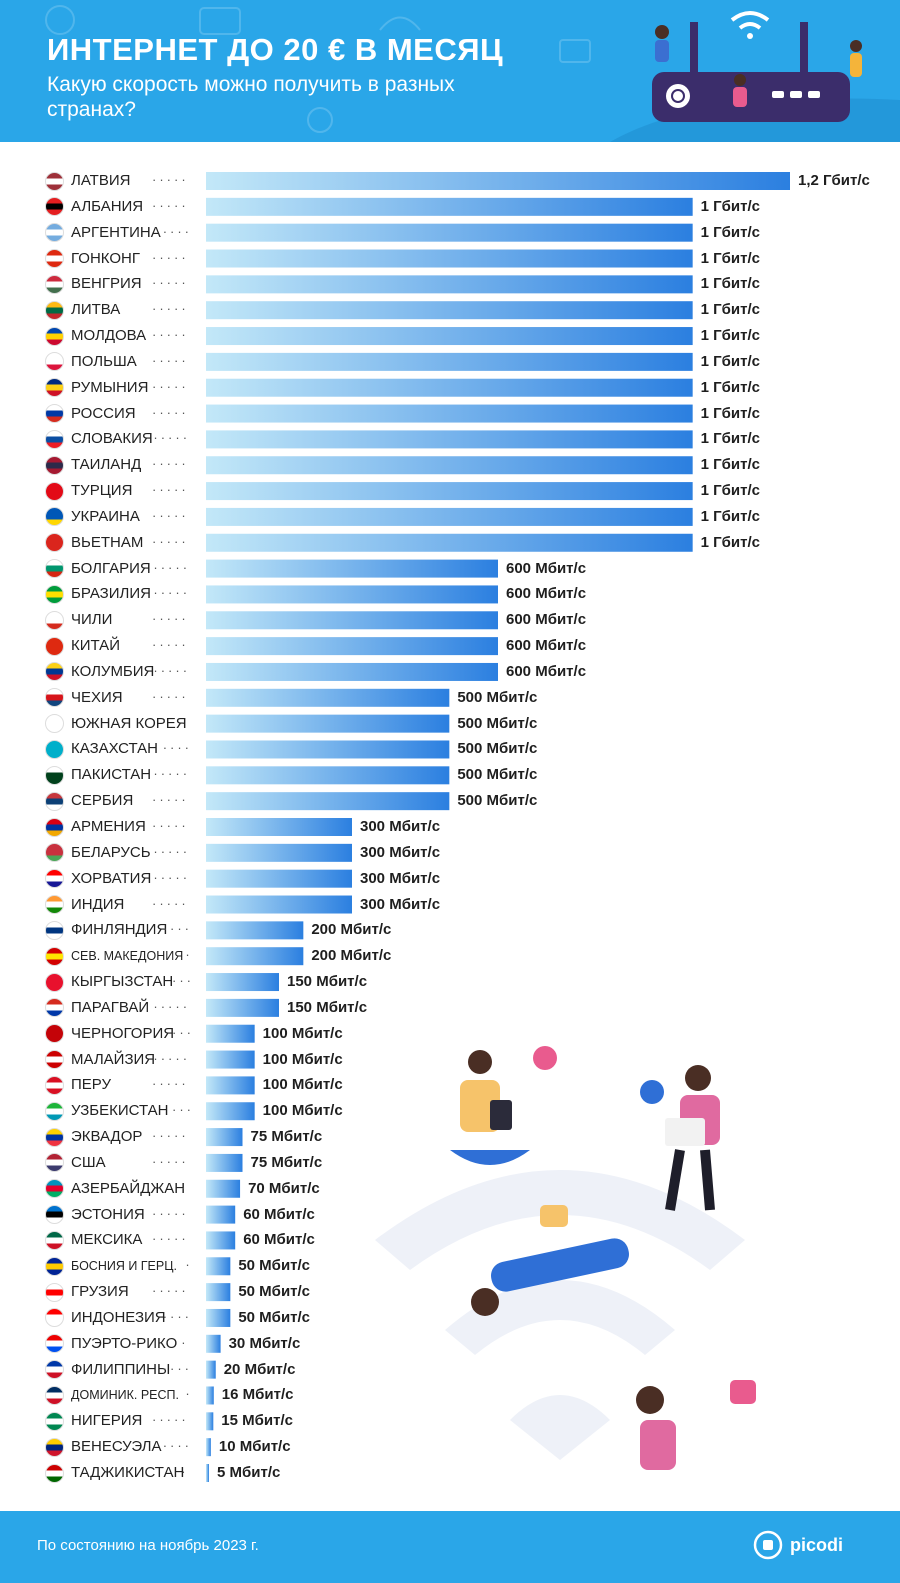 The image size is (900, 1583). What do you see at coordinates (497, 801) in the screenshot?
I see `value-label: 500 Мбит/с` at bounding box center [497, 801].